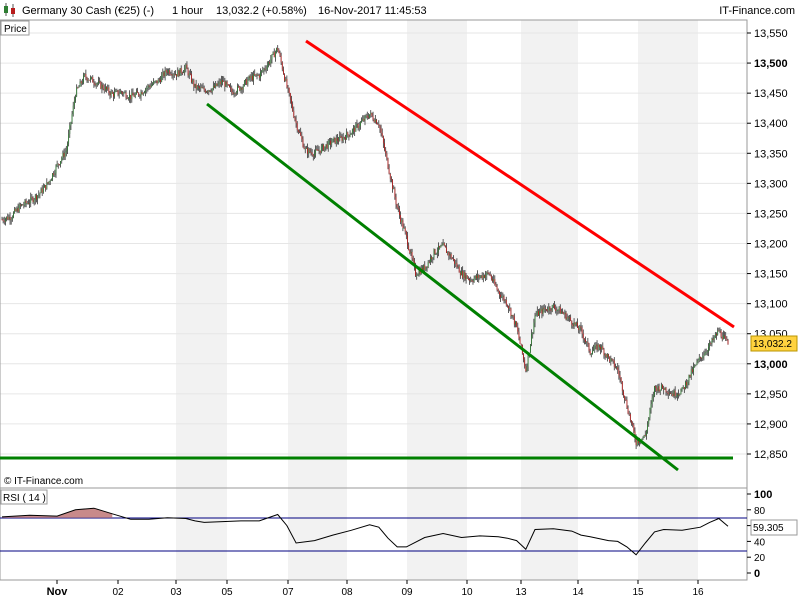 The height and width of the screenshot is (600, 800). Describe the element at coordinates (176, 592) in the screenshot. I see `x-tick-label: 03` at that location.